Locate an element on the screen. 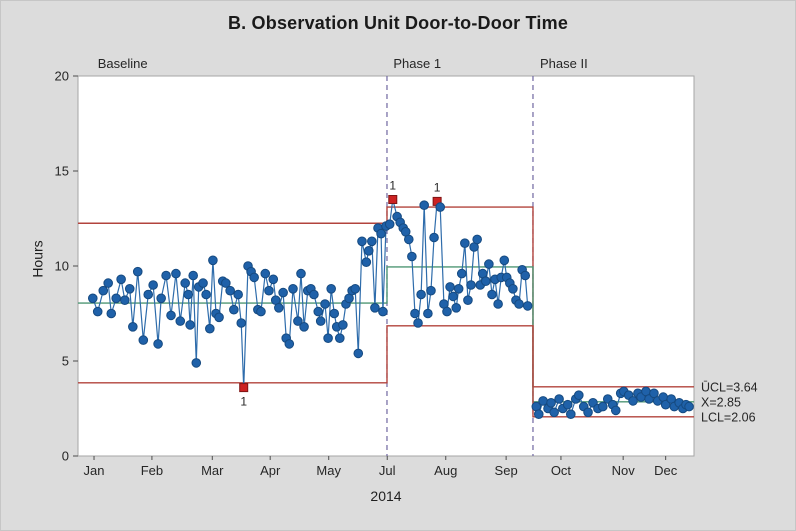 The width and height of the screenshot is (796, 531). x-tick-label: Dec is located at coordinates (666, 470).